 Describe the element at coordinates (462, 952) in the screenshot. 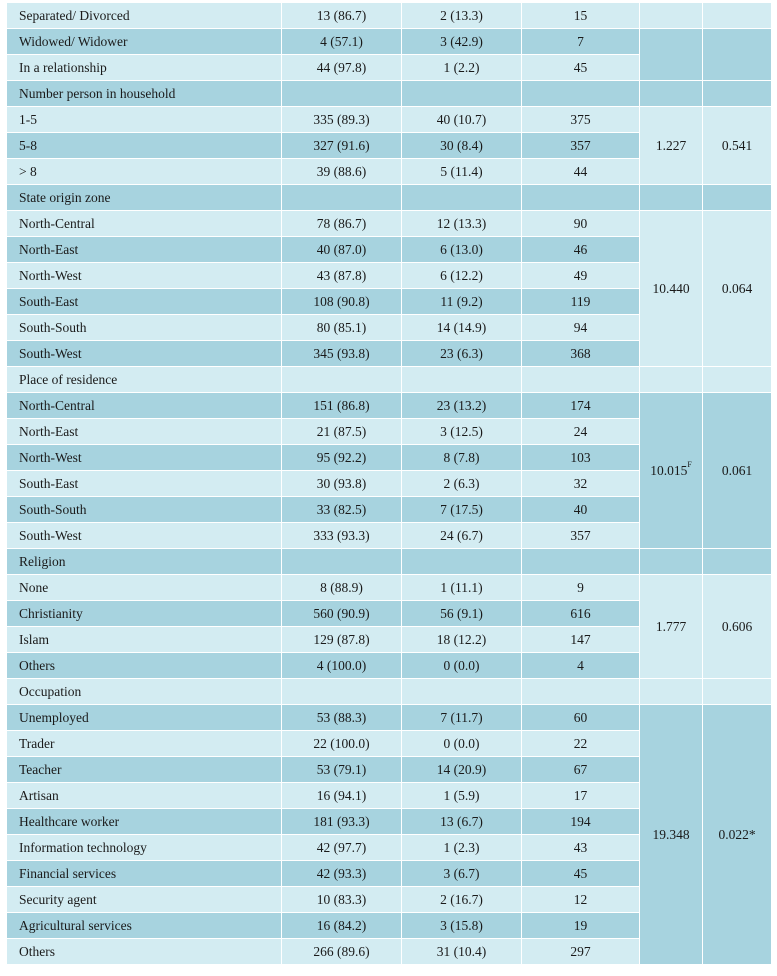

I see `value-cell-2: 31 (10.4)` at that location.